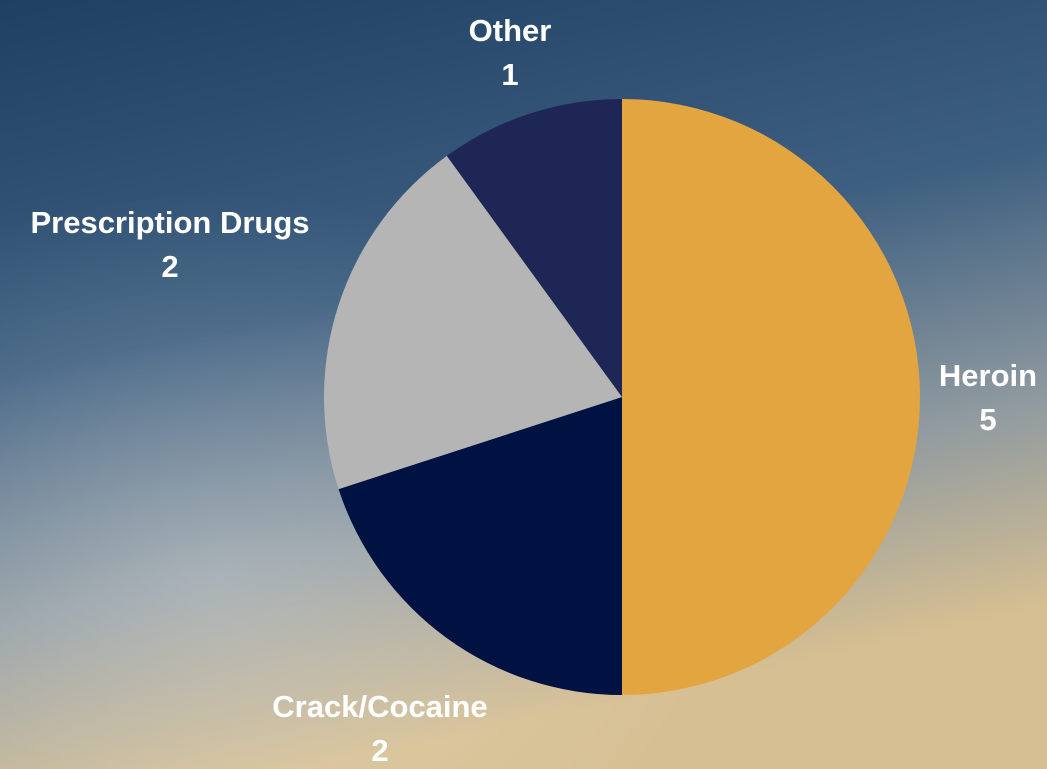 This screenshot has width=1047, height=769. What do you see at coordinates (510, 30) in the screenshot?
I see `slice-label: Other` at bounding box center [510, 30].